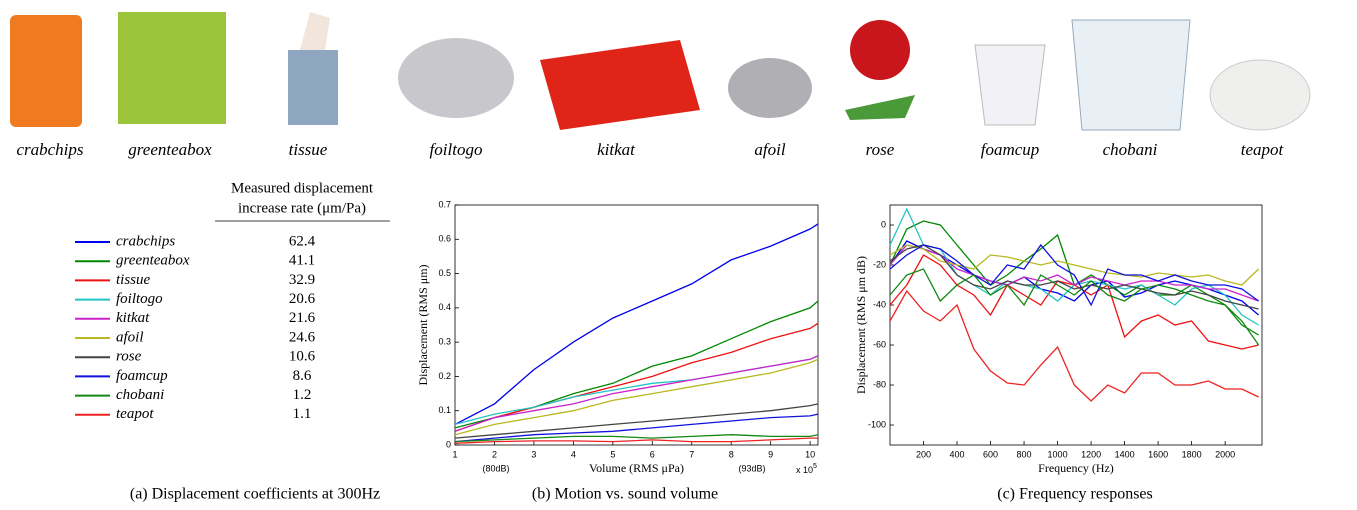 Image resolution: width=1357 pixels, height=510 pixels. What do you see at coordinates (1024, 454) in the screenshot?
I see `x-tick-label: 800` at bounding box center [1024, 454].